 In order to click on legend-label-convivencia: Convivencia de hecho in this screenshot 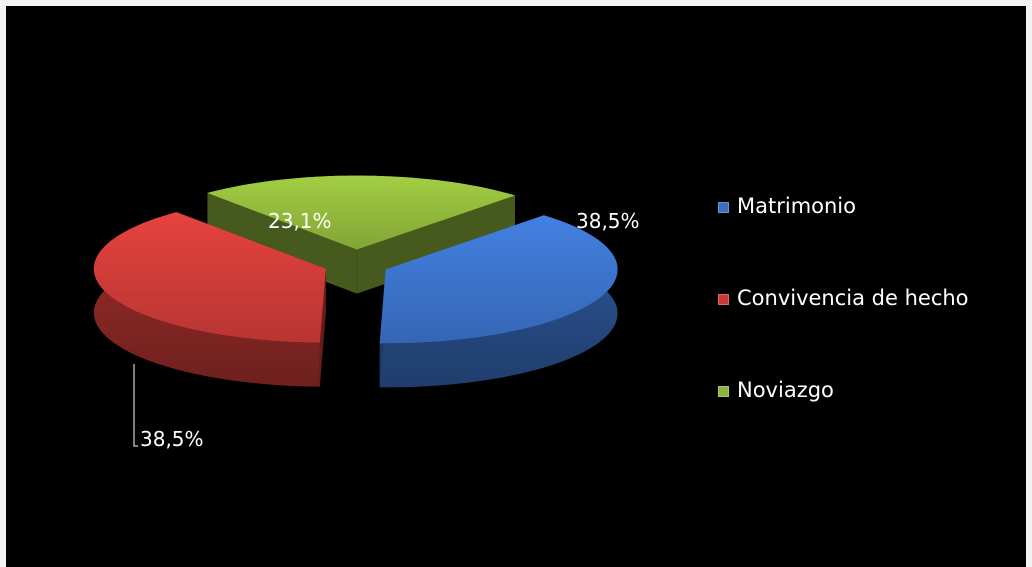, I will do `click(853, 298)`.